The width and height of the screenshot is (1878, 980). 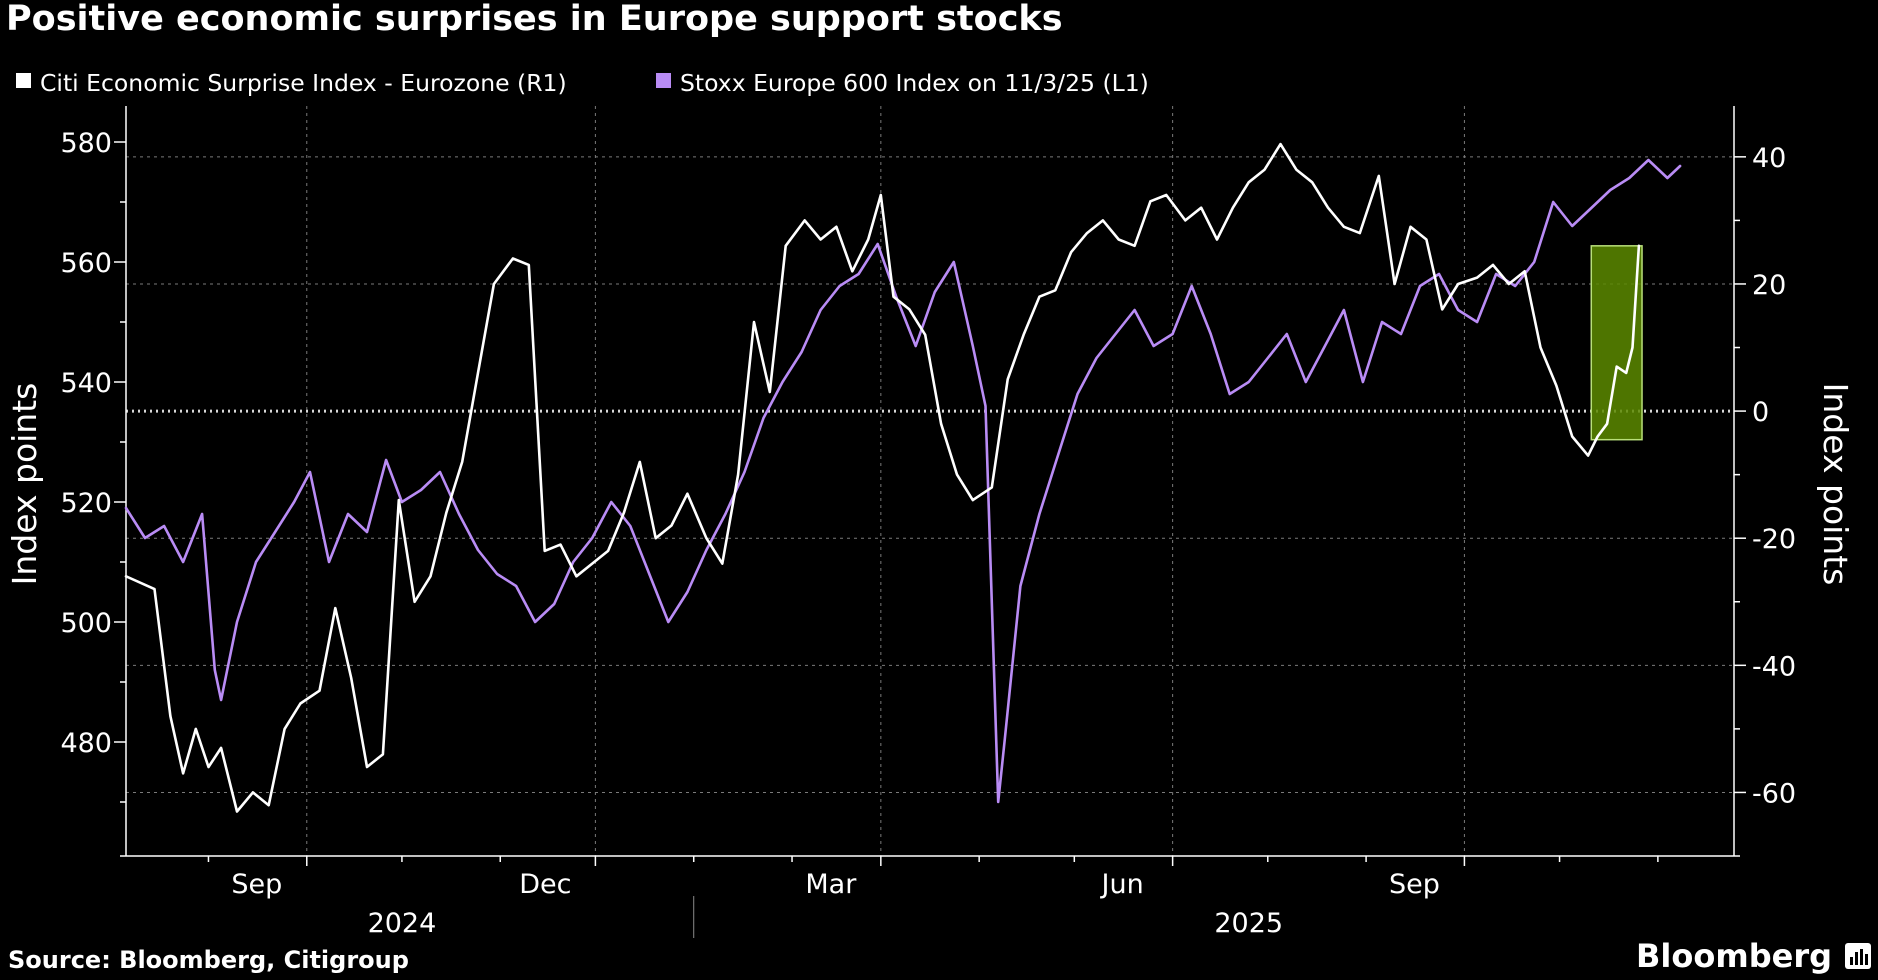 What do you see at coordinates (1858, 956) in the screenshot?
I see `bloomberg-bars-icon` at bounding box center [1858, 956].